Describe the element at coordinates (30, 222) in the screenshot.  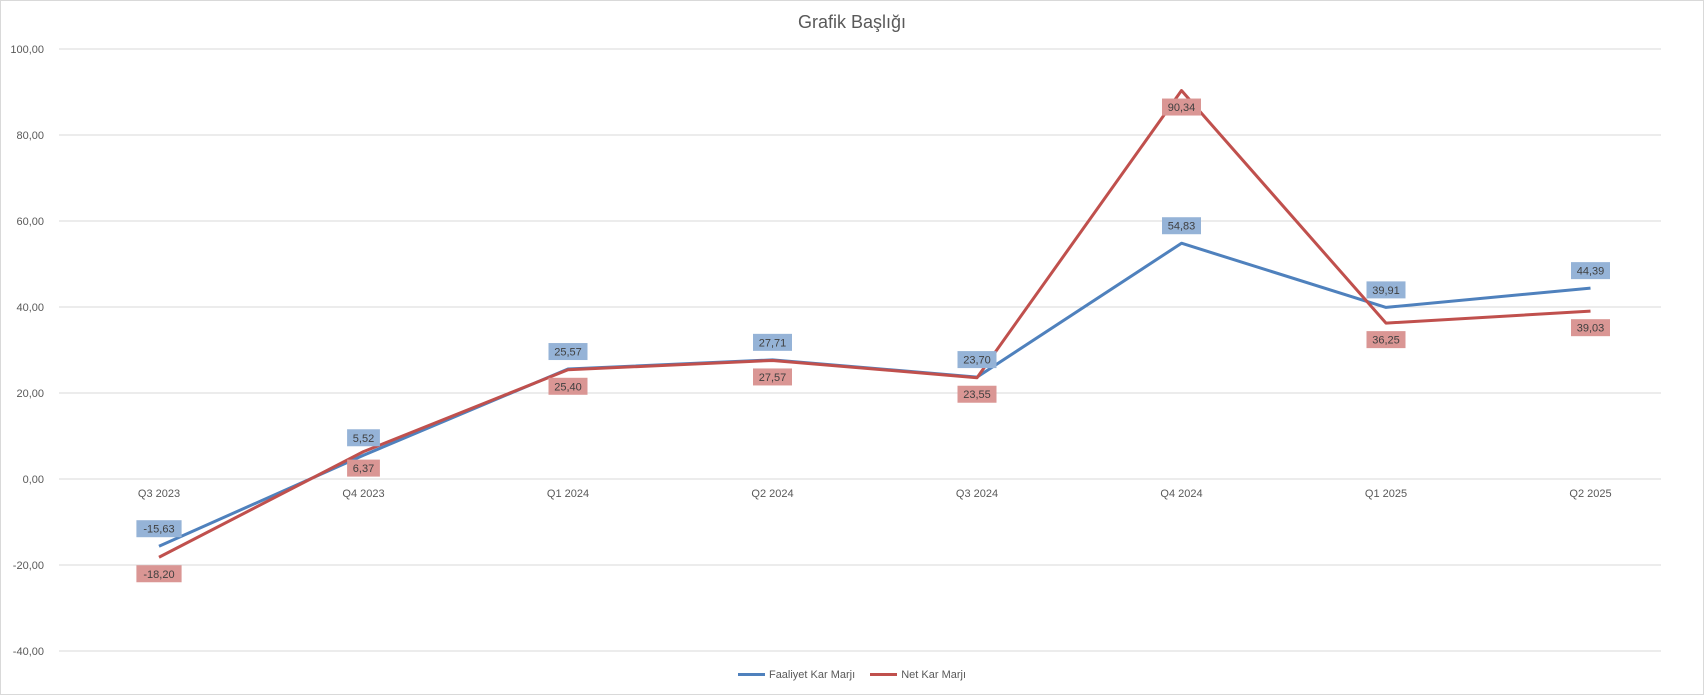
I see `y-tick-label: 60,00` at that location.